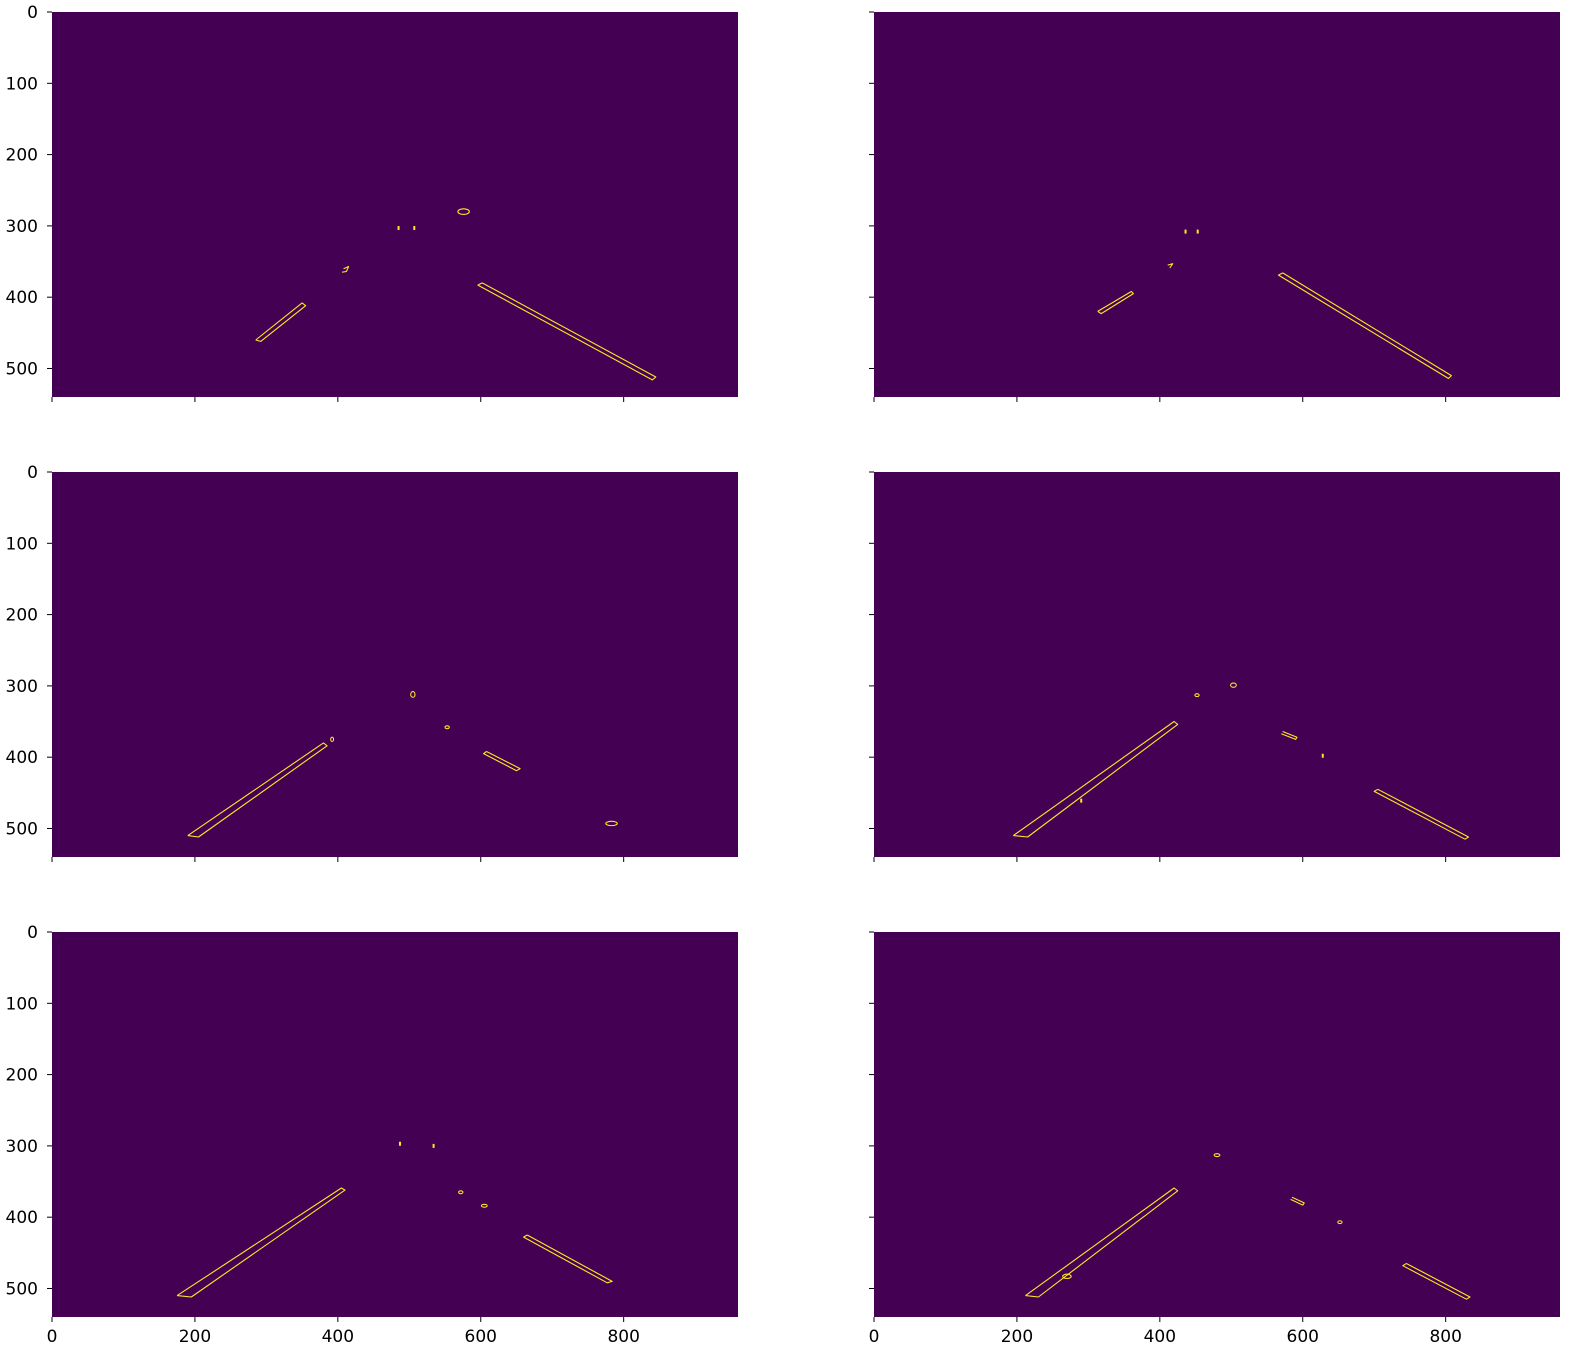  I want to click on panel-1: 0 100 200 300 400 500, so click(372, 202).